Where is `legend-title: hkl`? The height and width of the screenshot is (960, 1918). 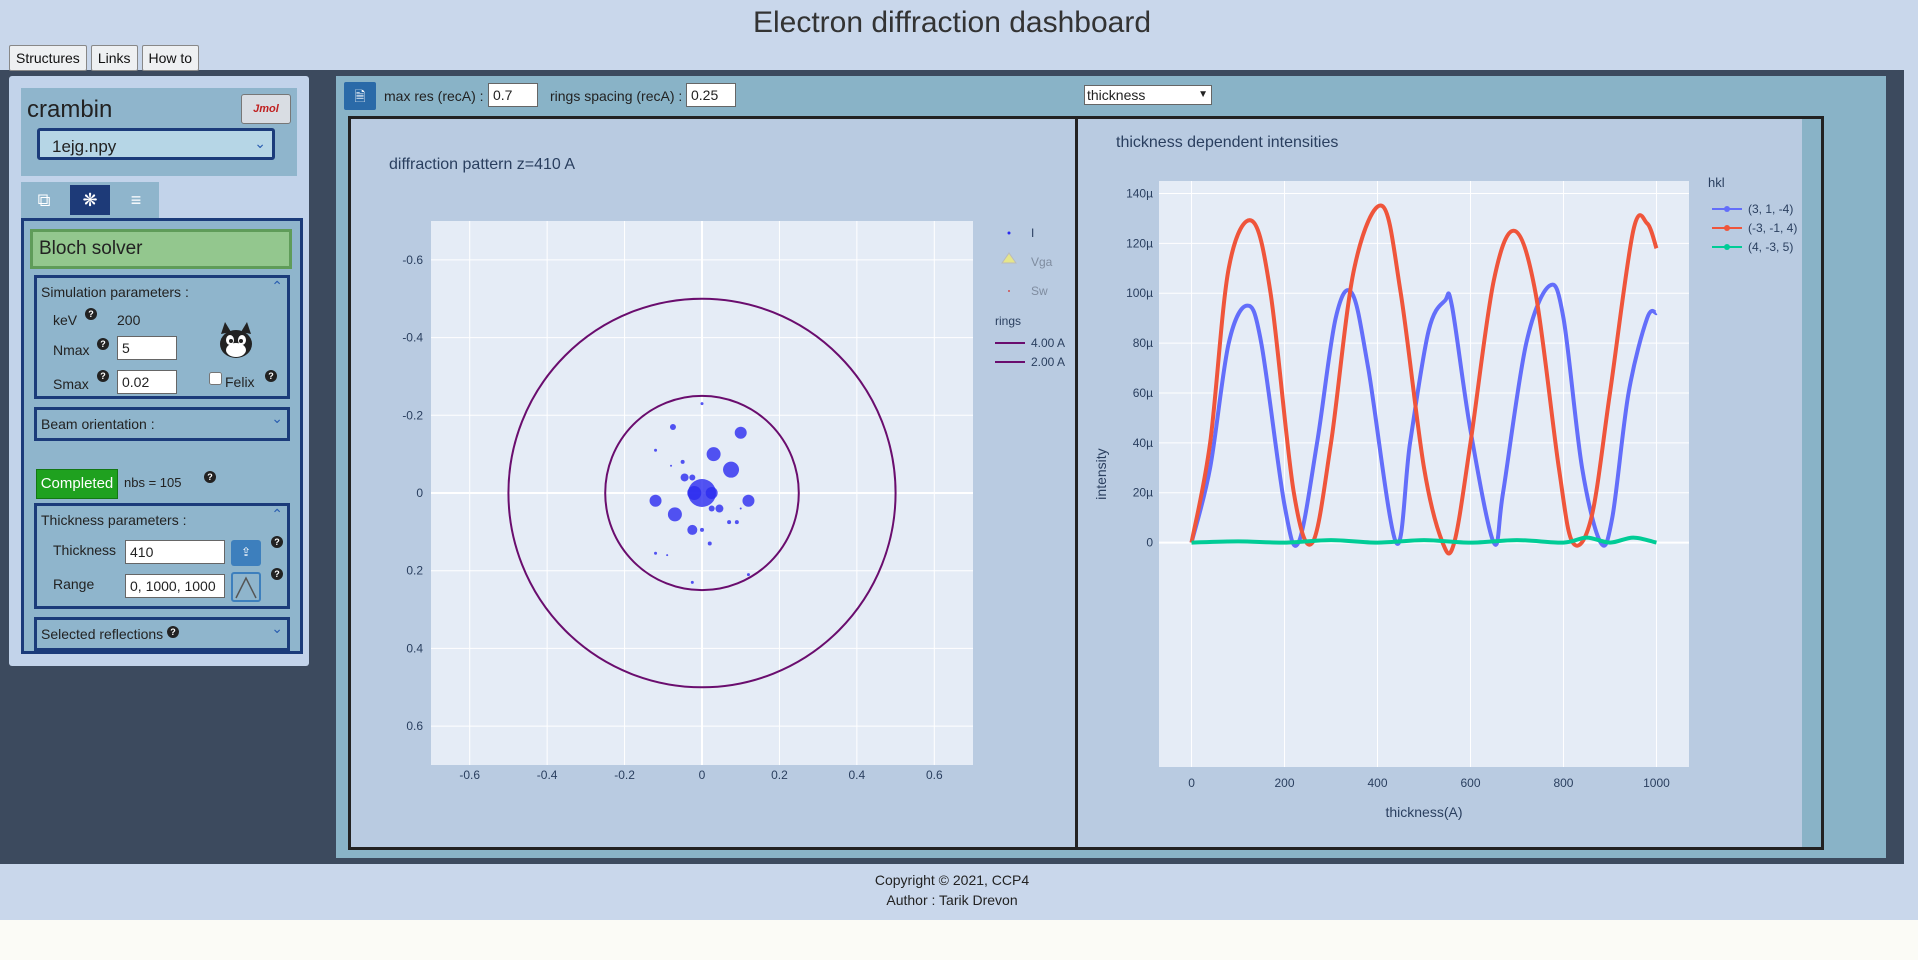
legend-title: hkl is located at coordinates (1716, 182).